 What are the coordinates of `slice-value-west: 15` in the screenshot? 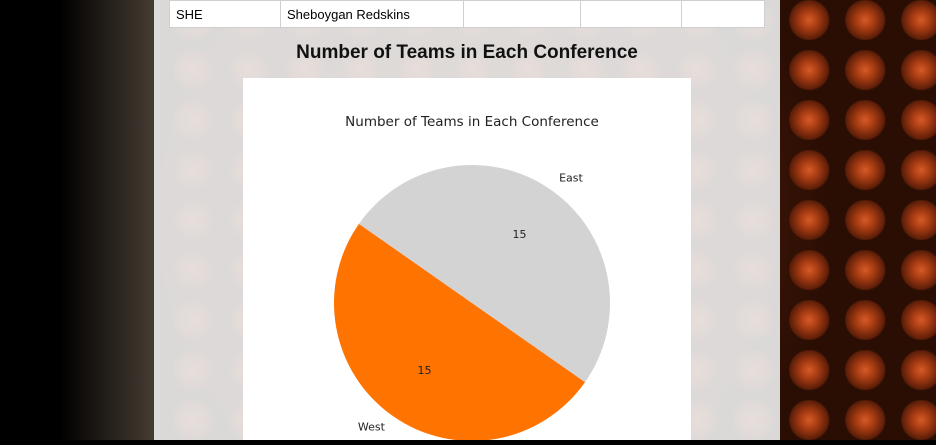 It's located at (425, 370).